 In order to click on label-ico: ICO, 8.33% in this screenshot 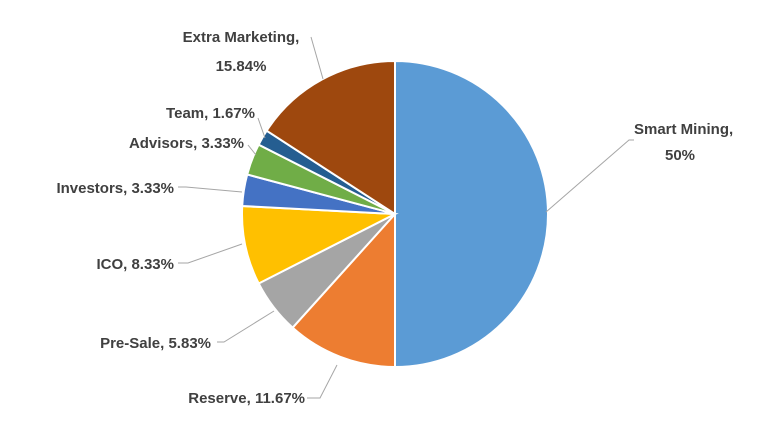, I will do `click(135, 264)`.